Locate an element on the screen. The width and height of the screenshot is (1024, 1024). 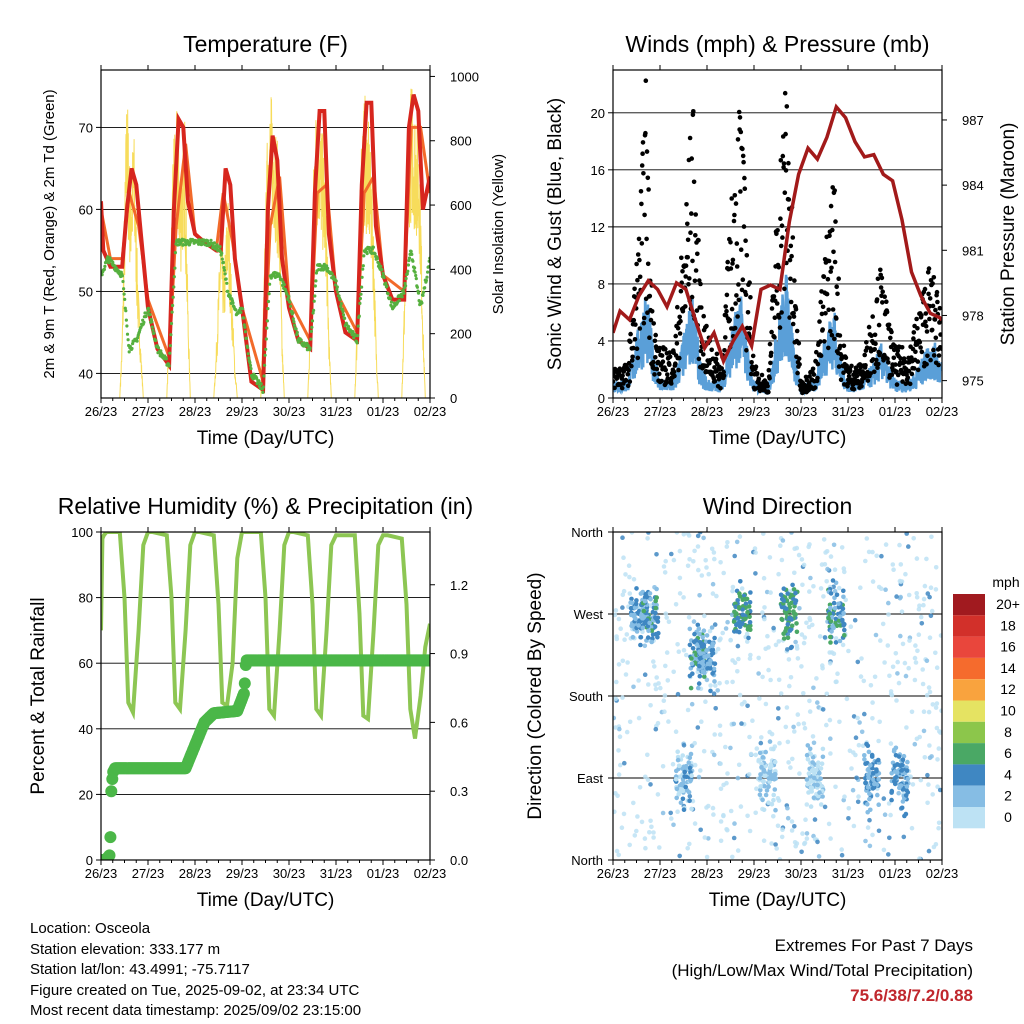
y-tick-label: 16 is located at coordinates (598, 170).